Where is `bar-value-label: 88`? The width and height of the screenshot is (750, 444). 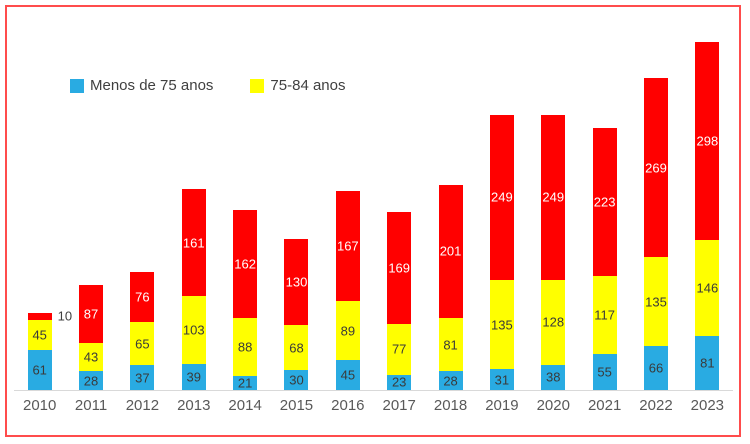 bar-value-label: 88 is located at coordinates (245, 347).